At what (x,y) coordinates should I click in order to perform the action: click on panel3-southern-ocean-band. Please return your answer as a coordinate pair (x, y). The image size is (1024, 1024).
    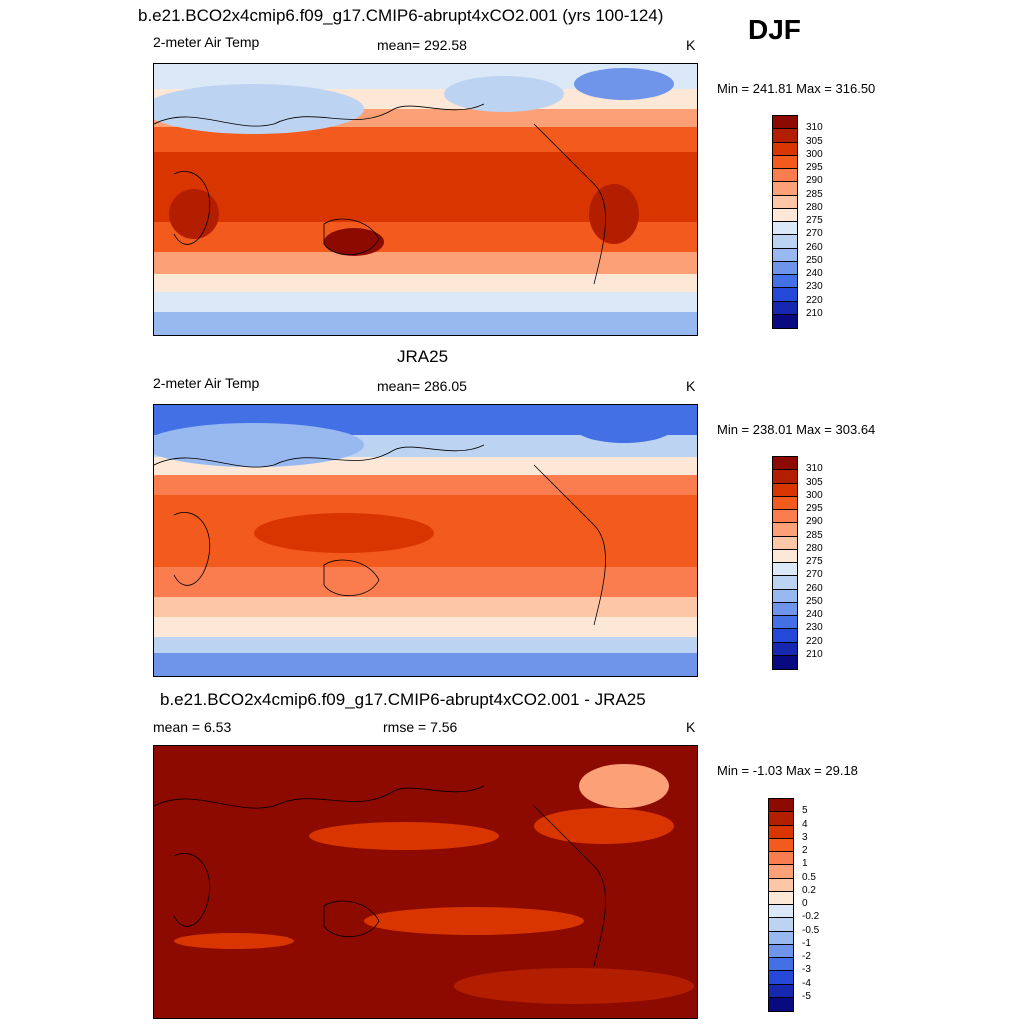
    Looking at the image, I should click on (574, 986).